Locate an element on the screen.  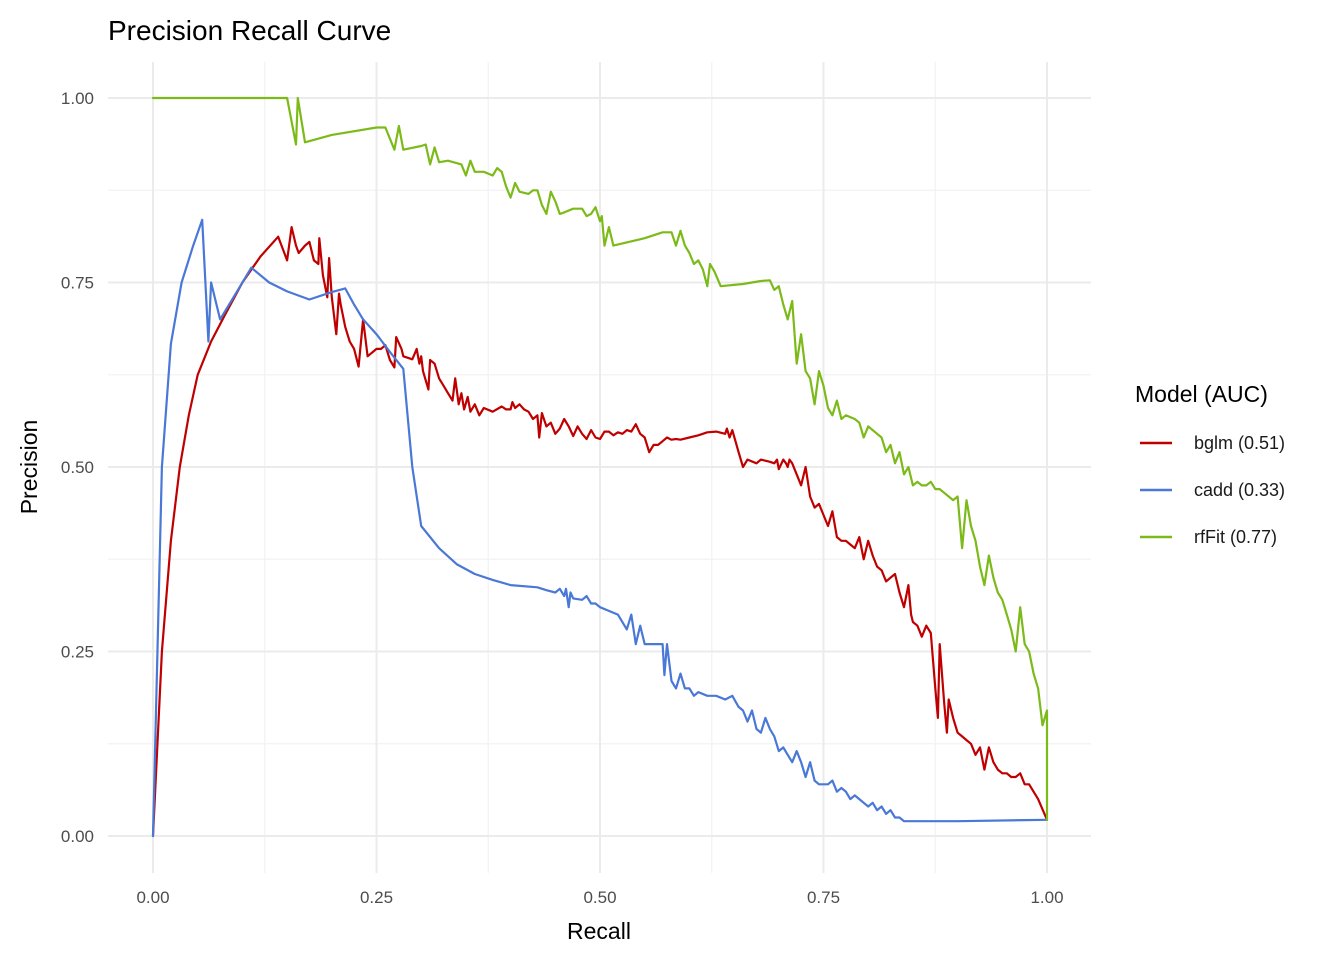
y-tick-label: 1.00 is located at coordinates (77, 98).